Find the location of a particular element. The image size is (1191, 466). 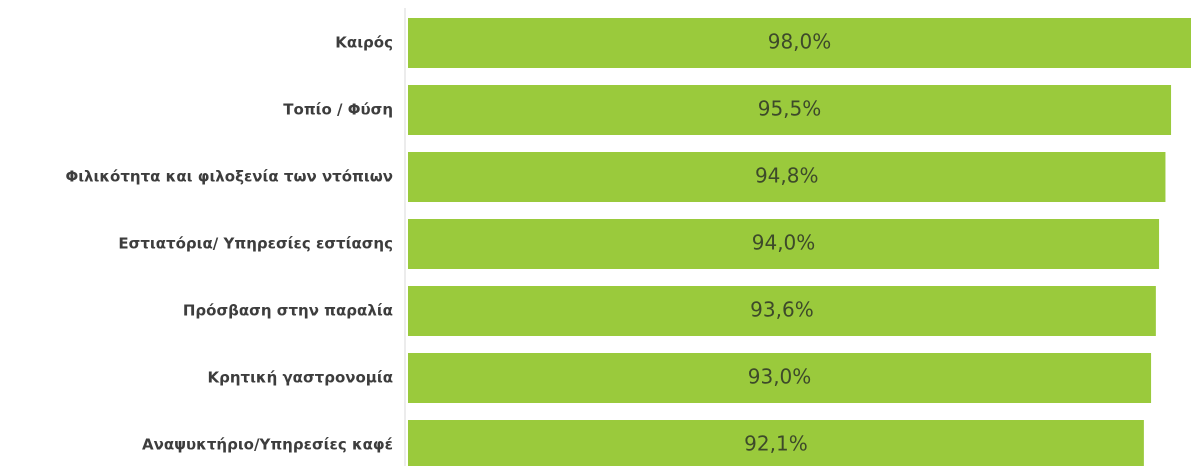

value-label: 94,8% is located at coordinates (787, 176).